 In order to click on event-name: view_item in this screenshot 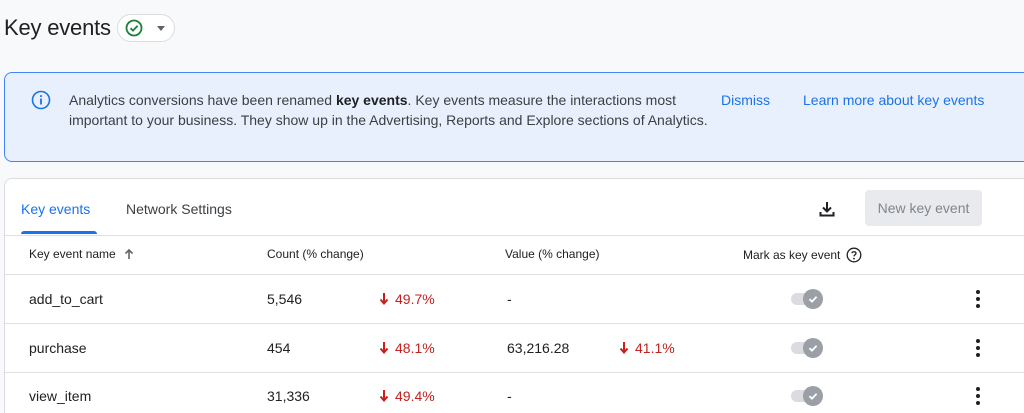, I will do `click(60, 396)`.